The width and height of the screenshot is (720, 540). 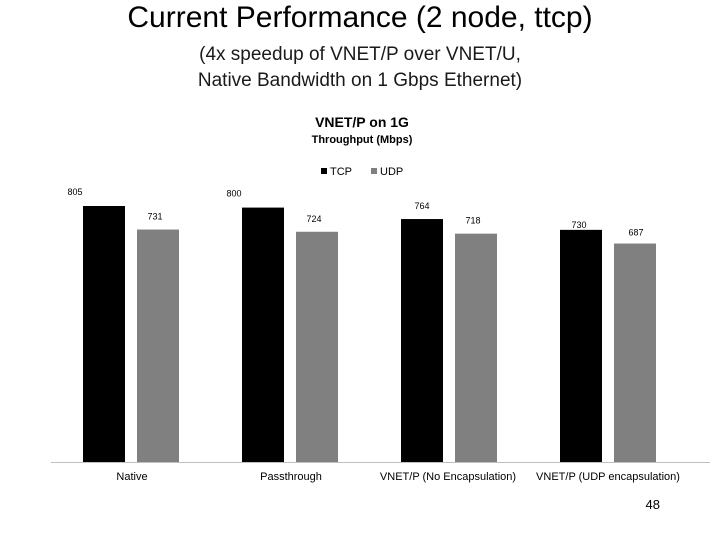 I want to click on data-label-udp-3: 718, so click(x=472, y=221).